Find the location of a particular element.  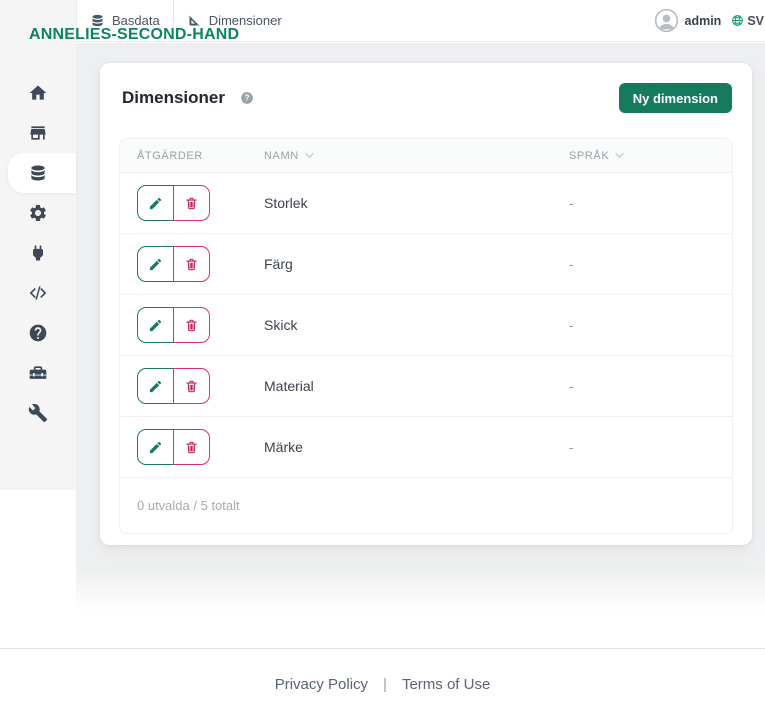

terms-of-use-link: Terms of Use is located at coordinates (446, 684).